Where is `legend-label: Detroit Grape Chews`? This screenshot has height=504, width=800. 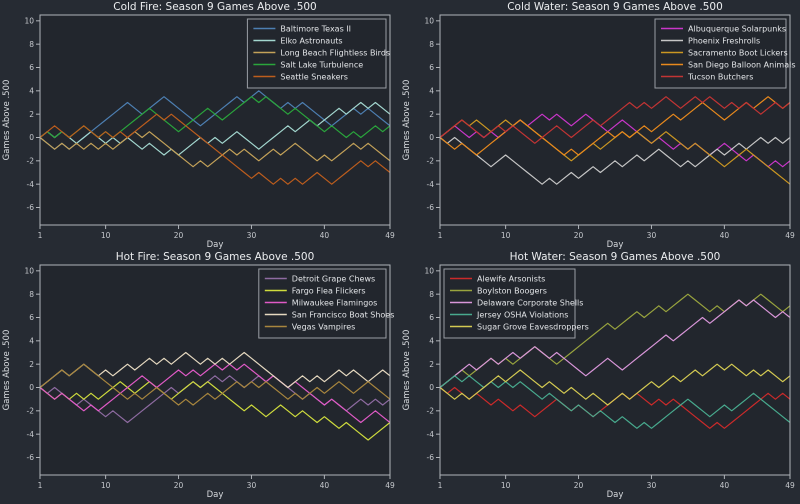 legend-label: Detroit Grape Chews is located at coordinates (333, 278).